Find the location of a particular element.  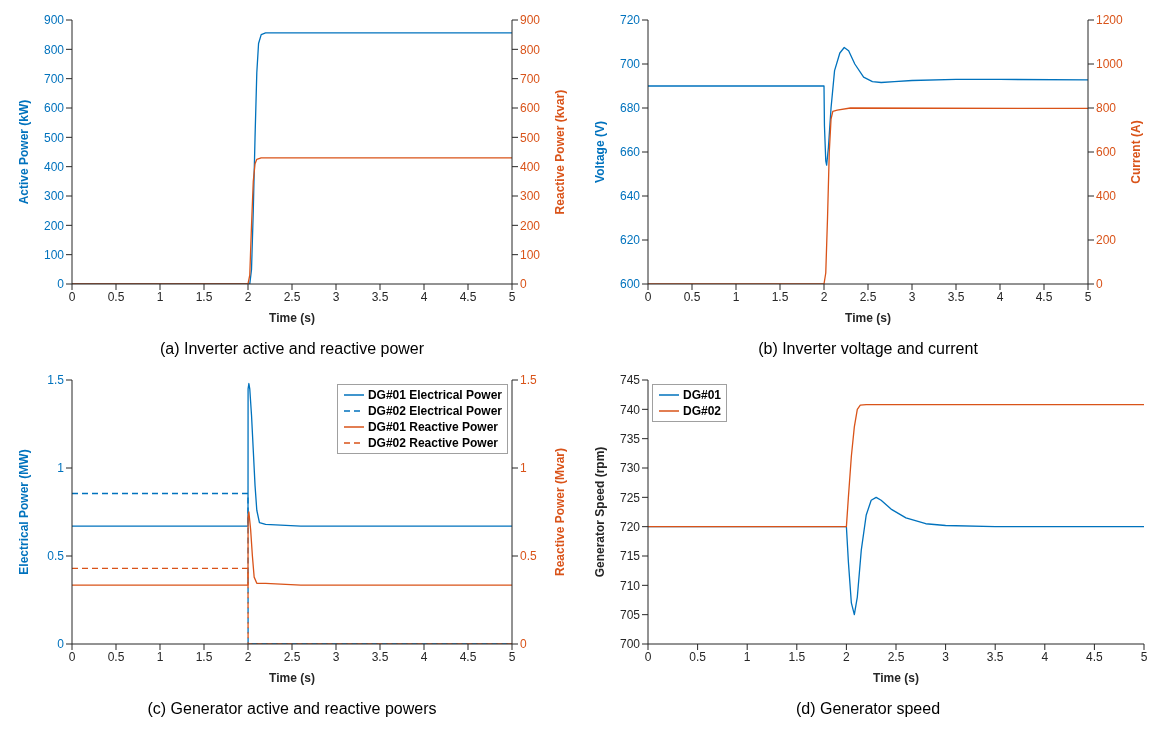

y2-tick-label: 500 is located at coordinates (530, 137).